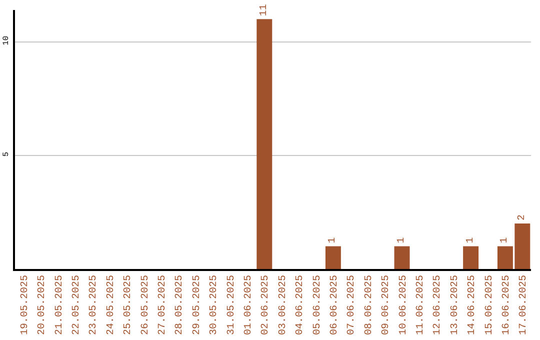 The height and width of the screenshot is (340, 540). I want to click on x-tick-label: 22.05.2025, so click(76, 305).